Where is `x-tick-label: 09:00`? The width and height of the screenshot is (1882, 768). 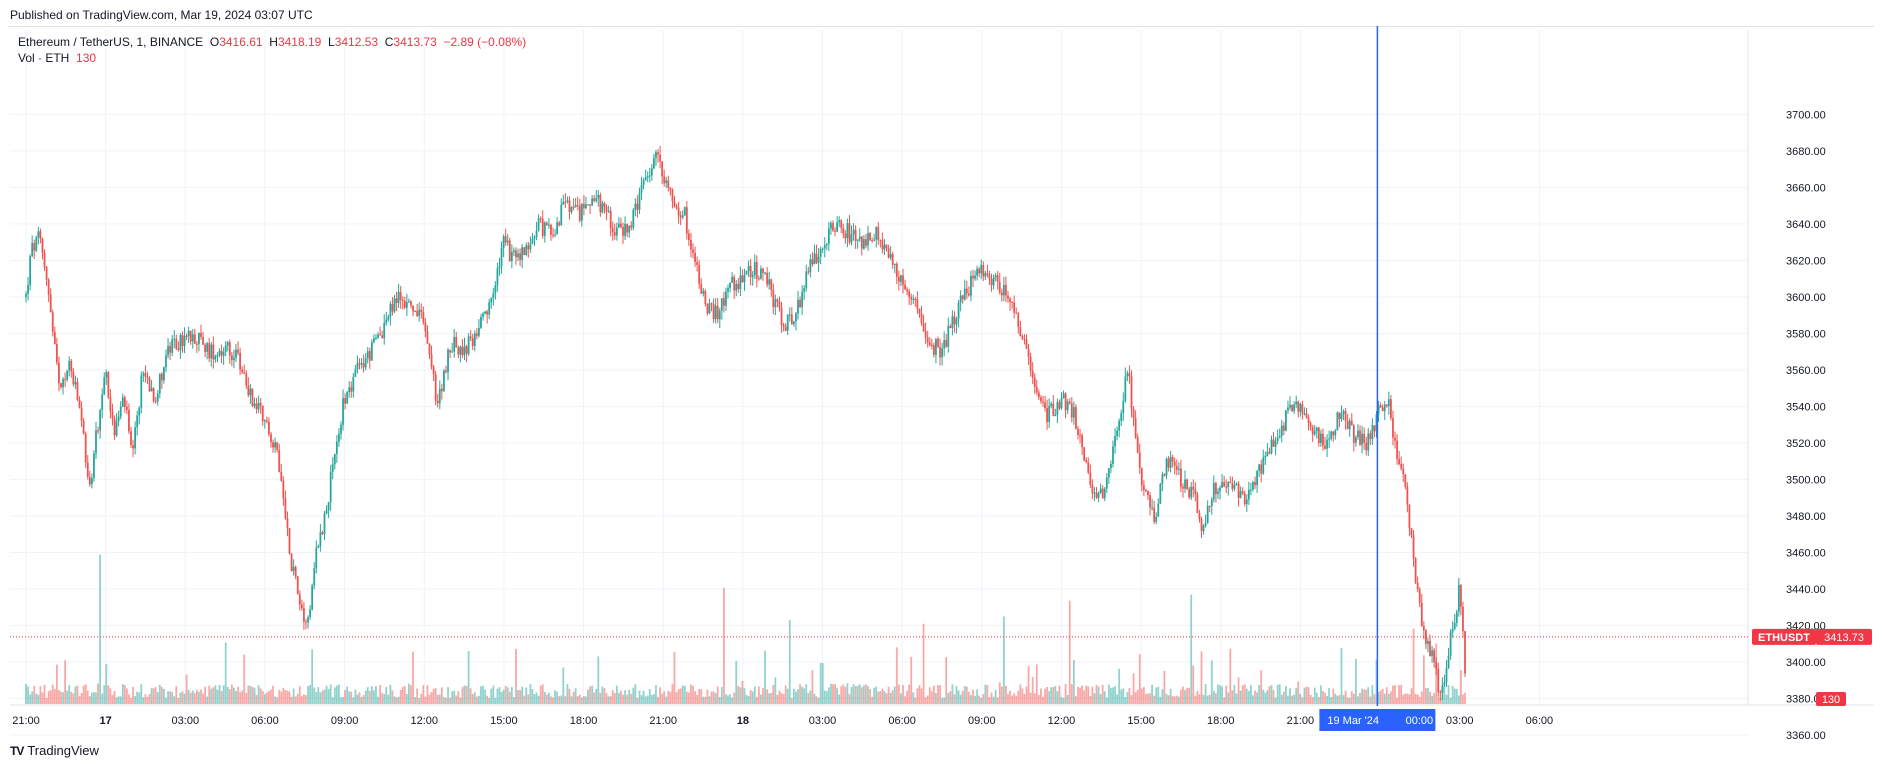
x-tick-label: 09:00 is located at coordinates (982, 721).